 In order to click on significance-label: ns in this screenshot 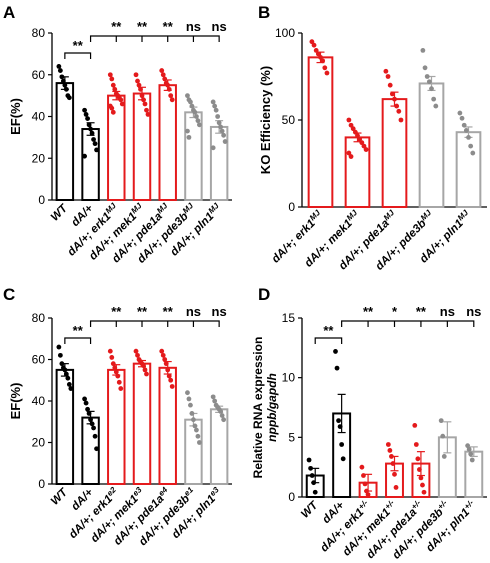, I will do `click(193, 26)`.